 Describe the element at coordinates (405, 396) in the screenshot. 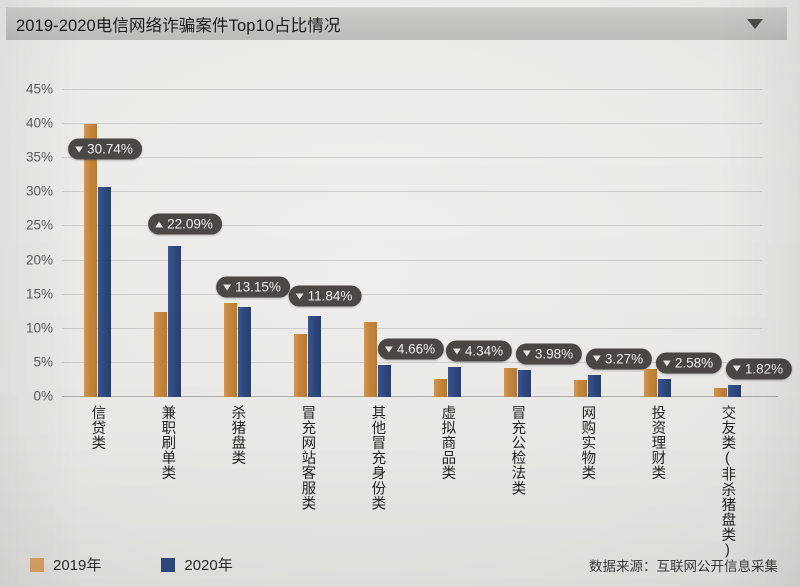

I see `axis-baseline: 0%` at that location.